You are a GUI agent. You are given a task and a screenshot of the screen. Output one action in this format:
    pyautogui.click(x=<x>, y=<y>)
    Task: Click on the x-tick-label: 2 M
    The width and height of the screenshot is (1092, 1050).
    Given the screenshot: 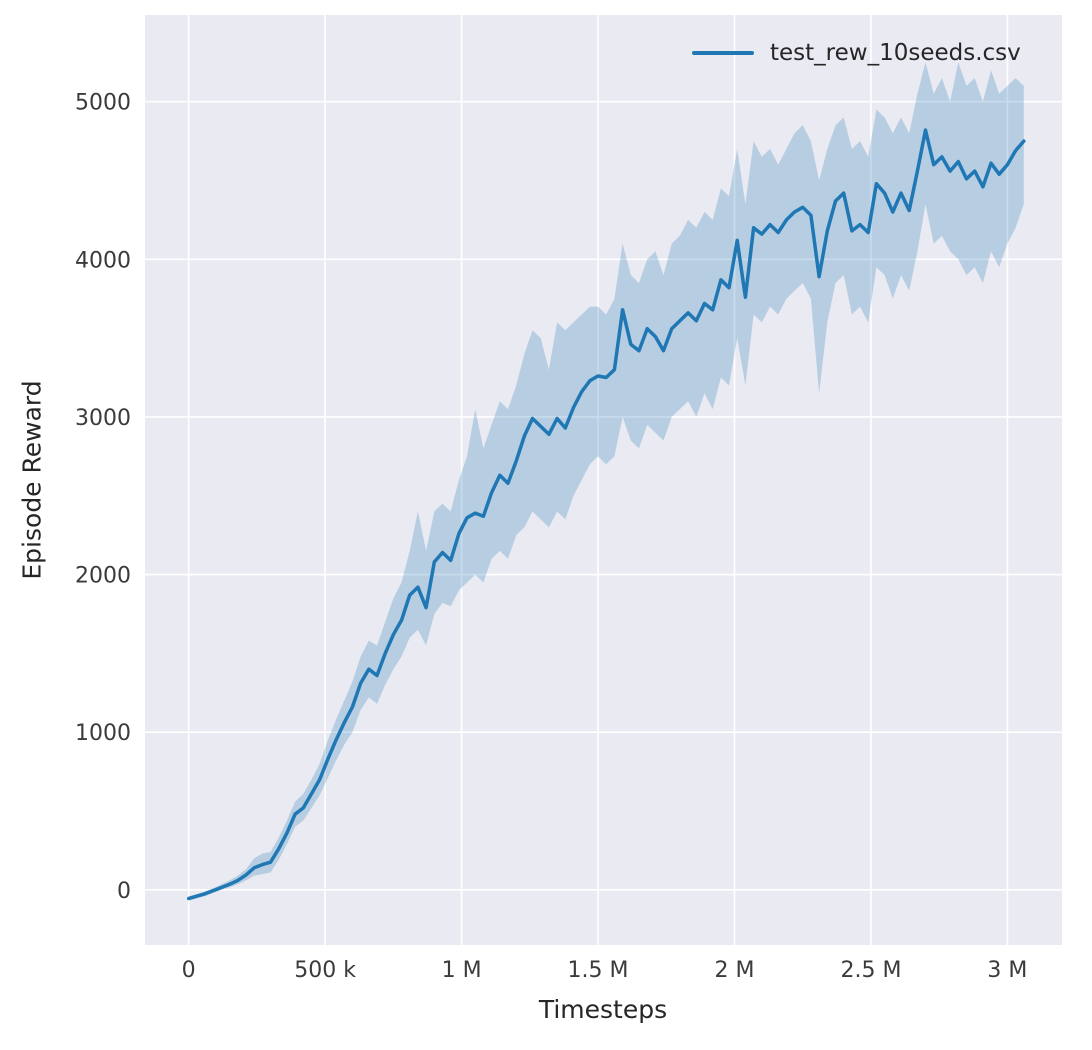 What is the action you would take?
    pyautogui.click(x=735, y=970)
    